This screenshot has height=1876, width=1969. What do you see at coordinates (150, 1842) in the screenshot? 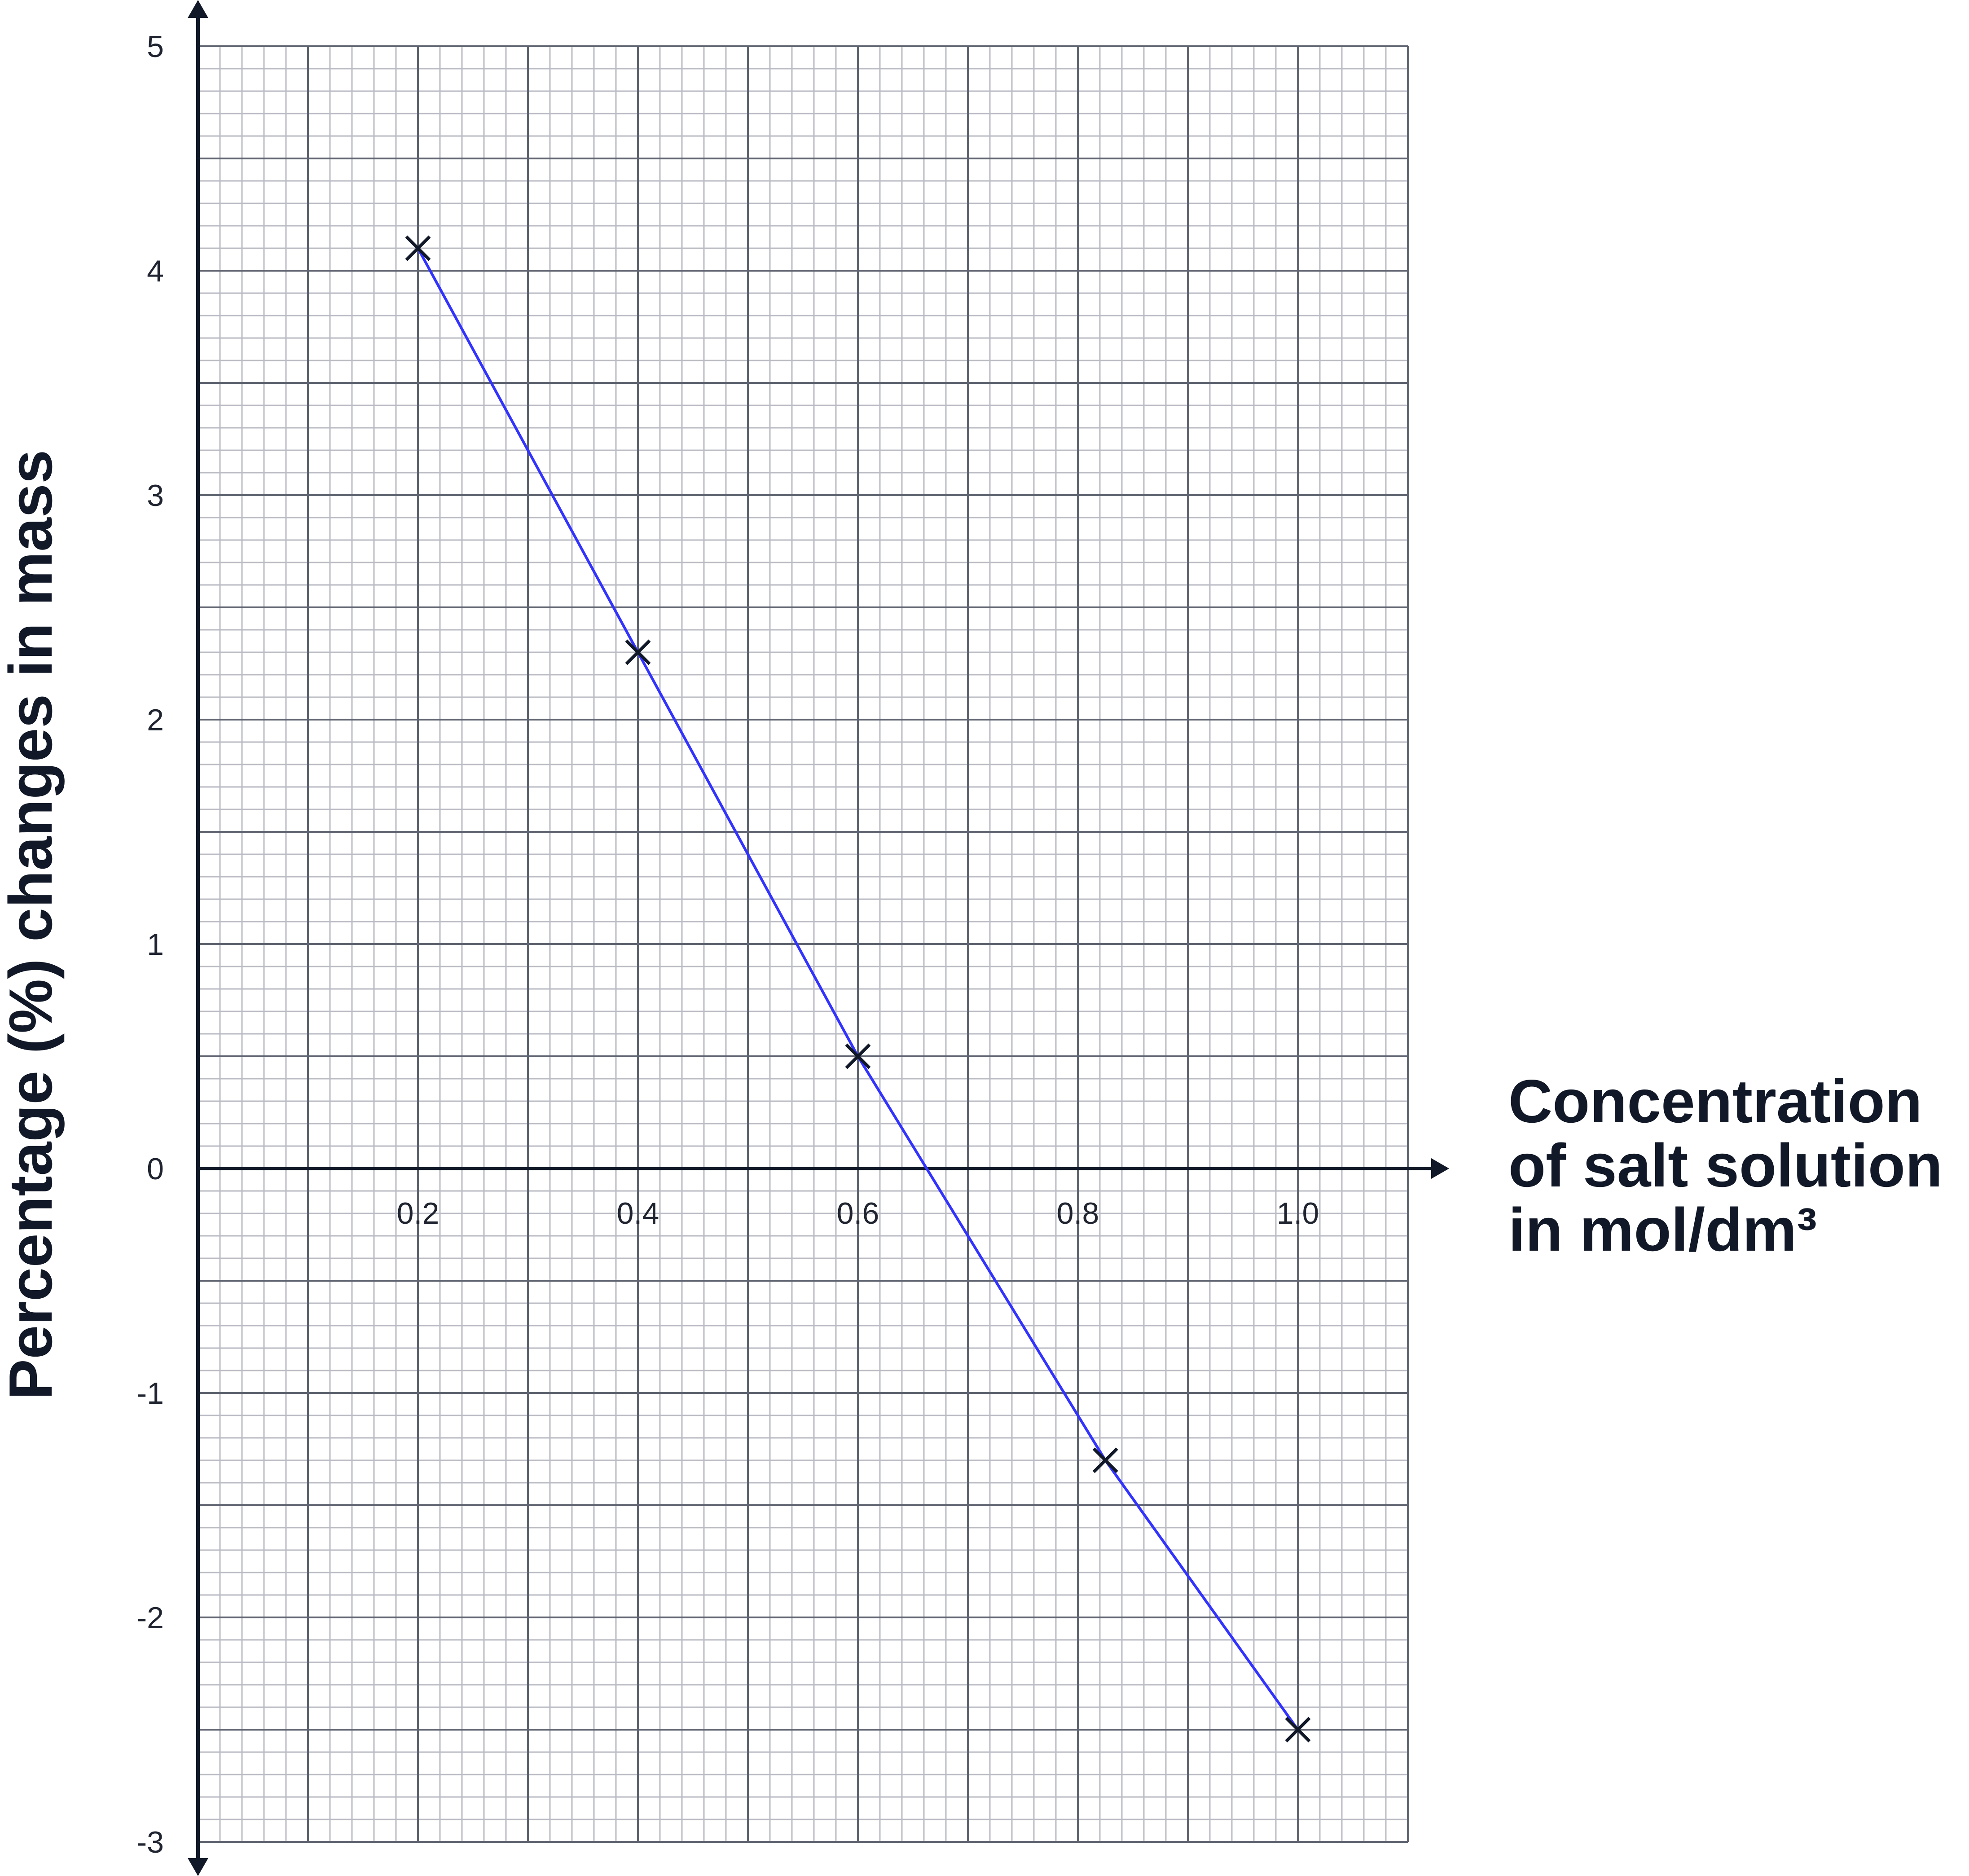
I see `y-tick-label: -3` at bounding box center [150, 1842].